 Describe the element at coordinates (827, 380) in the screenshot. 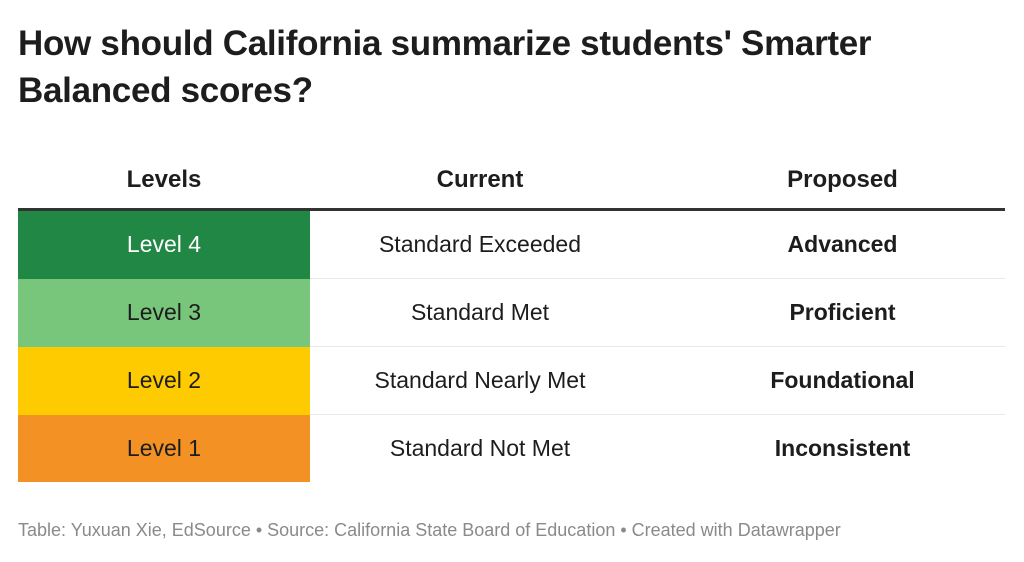

I see `proposed-cell: Foundational` at that location.